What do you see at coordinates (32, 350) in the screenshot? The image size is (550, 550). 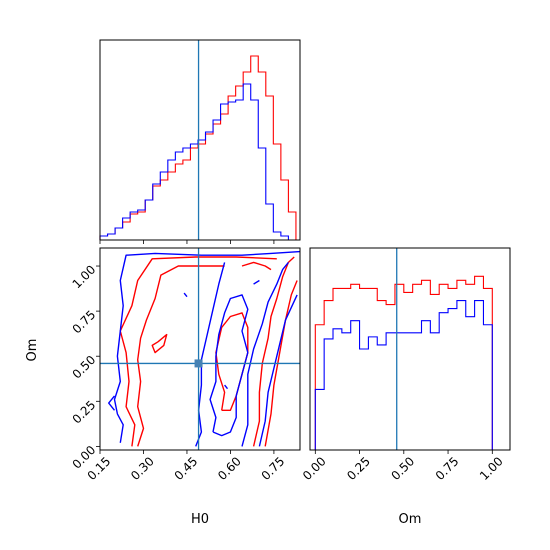 I see `y-axis-label-om: Om` at bounding box center [32, 350].